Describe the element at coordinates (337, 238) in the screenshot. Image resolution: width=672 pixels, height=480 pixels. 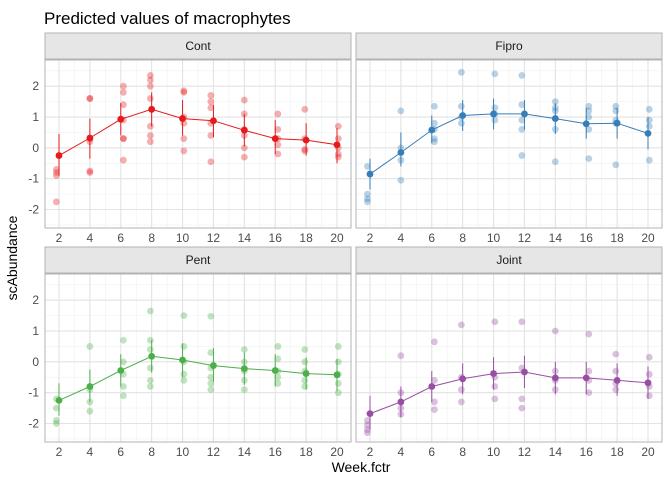
I see `x-tick-label: 20` at that location.